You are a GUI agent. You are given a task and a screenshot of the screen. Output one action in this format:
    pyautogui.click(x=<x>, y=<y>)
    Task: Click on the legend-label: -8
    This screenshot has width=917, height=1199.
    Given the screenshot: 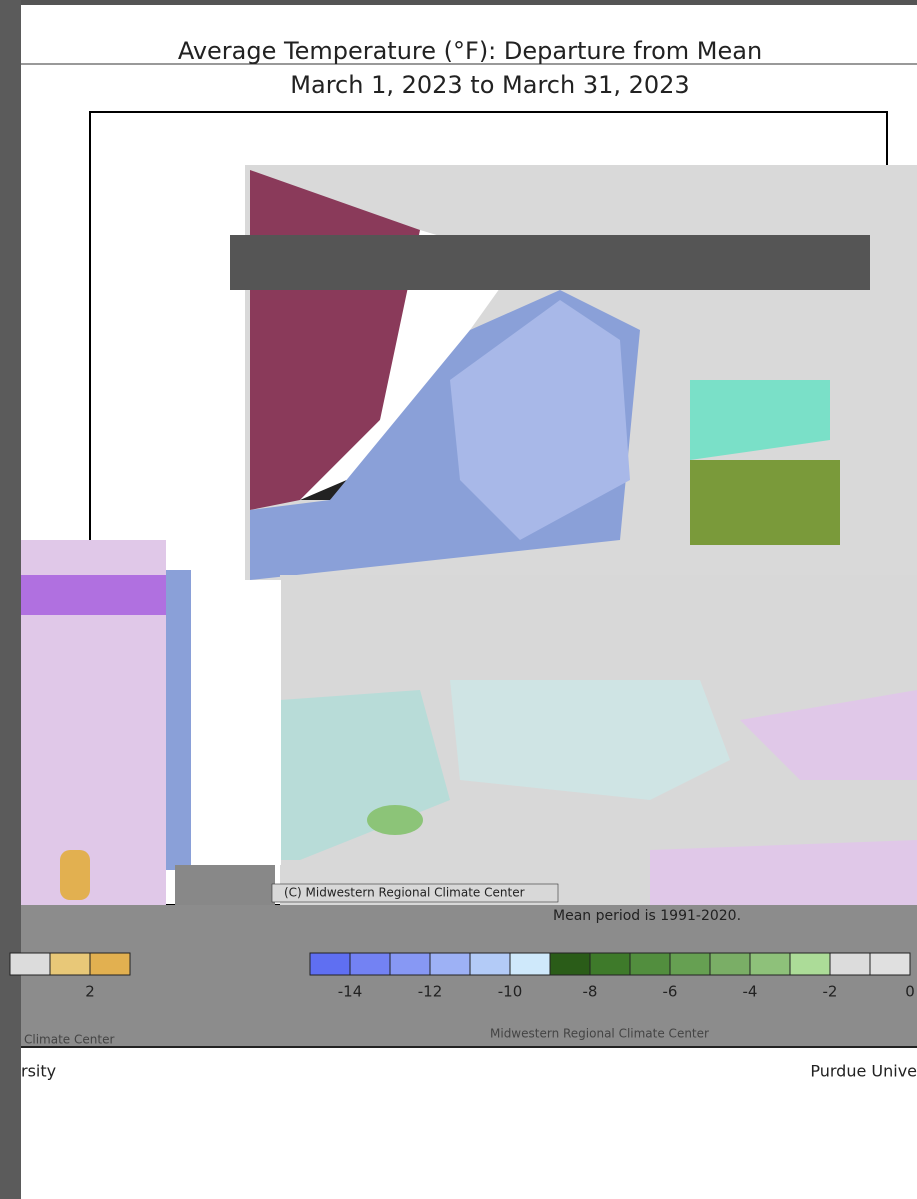 What is the action you would take?
    pyautogui.click(x=590, y=992)
    